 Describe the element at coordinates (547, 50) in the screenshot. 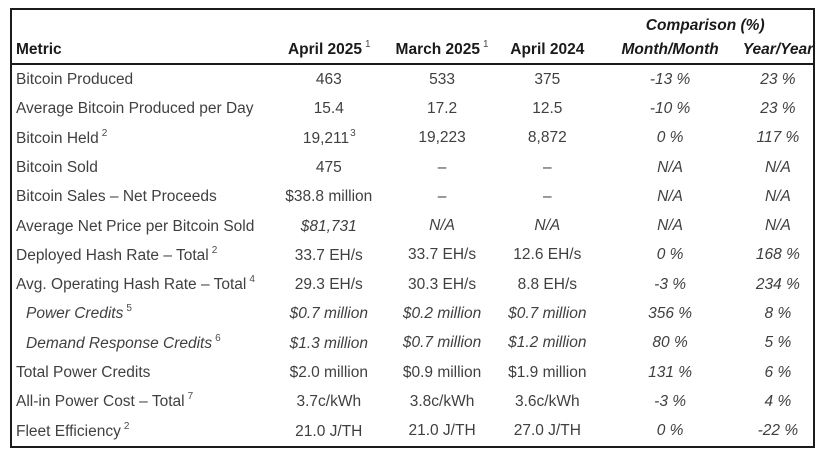

I see `column-header-april-2024: April 2024` at that location.